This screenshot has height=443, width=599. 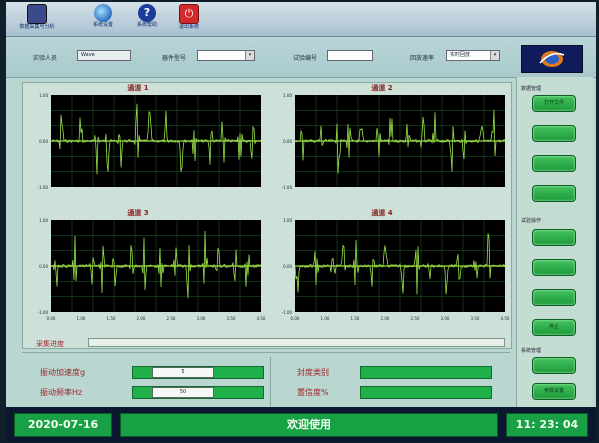 What do you see at coordinates (270, 382) in the screenshot?
I see `divider` at bounding box center [270, 382].